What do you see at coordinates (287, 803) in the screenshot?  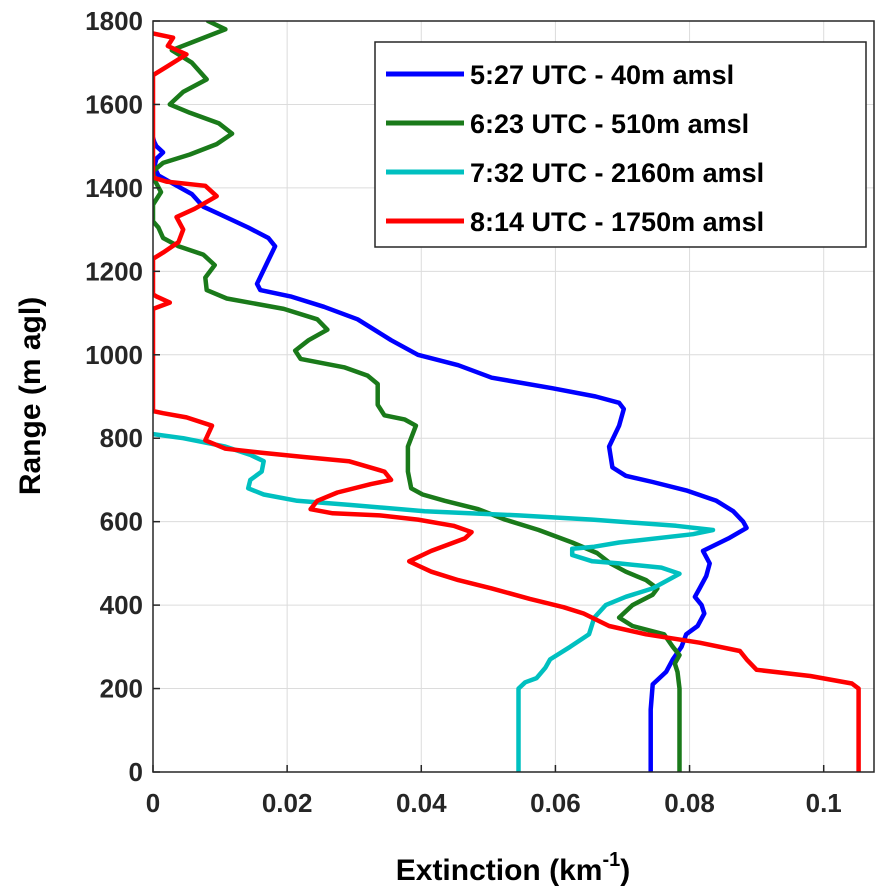 I see `x-tick-label: 0.02` at bounding box center [287, 803].